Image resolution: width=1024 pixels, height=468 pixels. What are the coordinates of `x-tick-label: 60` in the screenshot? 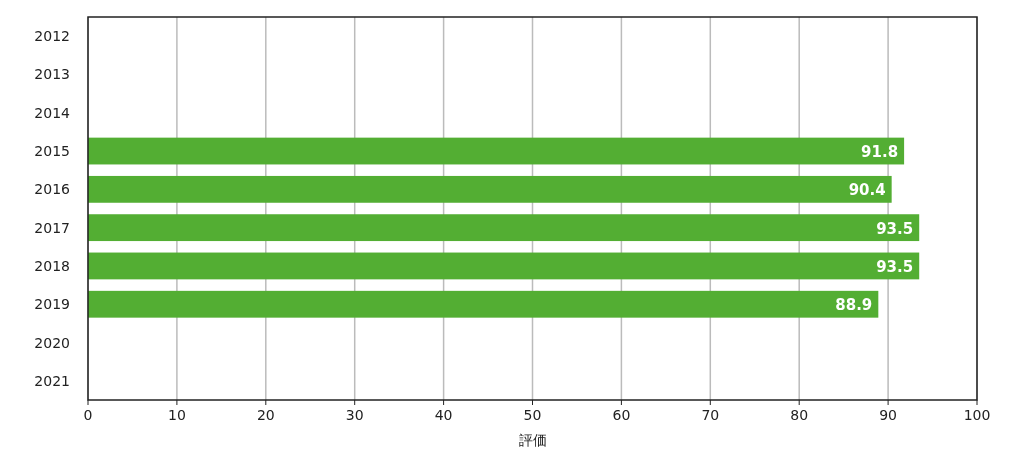 It's located at (621, 415).